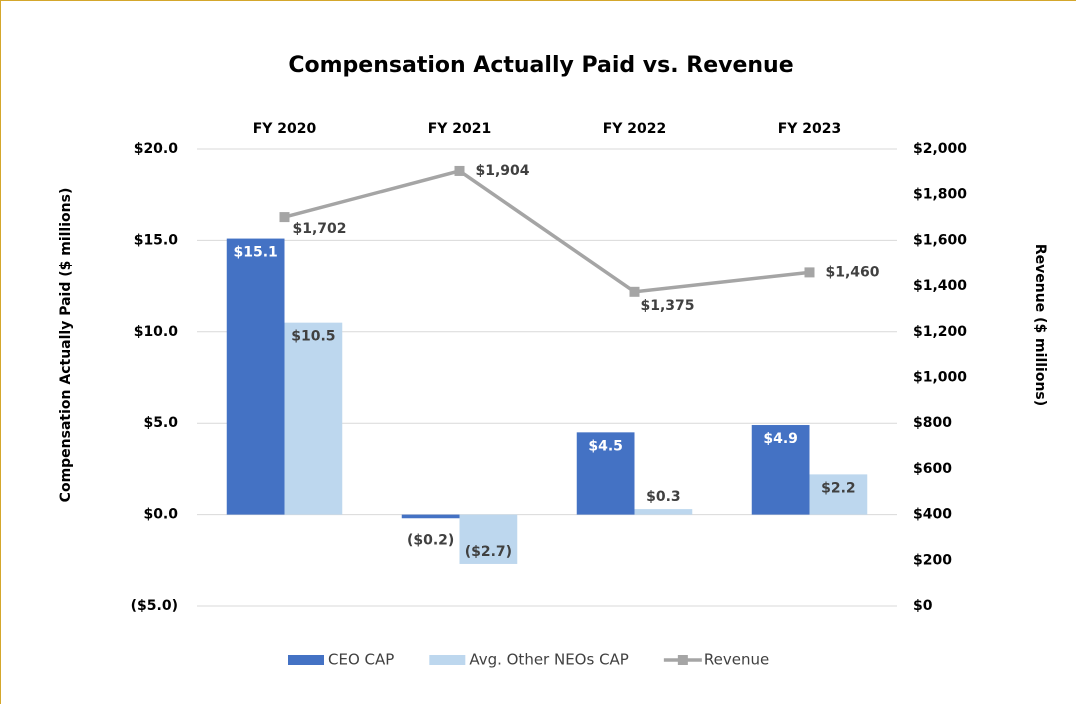 The image size is (1076, 704). What do you see at coordinates (160, 515) in the screenshot?
I see `y-tick-label: $0.0` at bounding box center [160, 515].